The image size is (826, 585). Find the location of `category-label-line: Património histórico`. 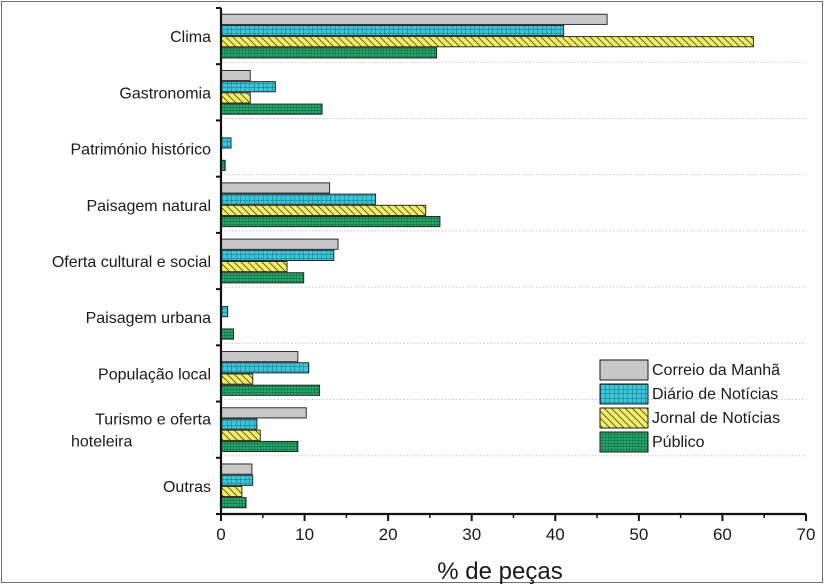

category-label-line: Património histórico is located at coordinates (141, 150).